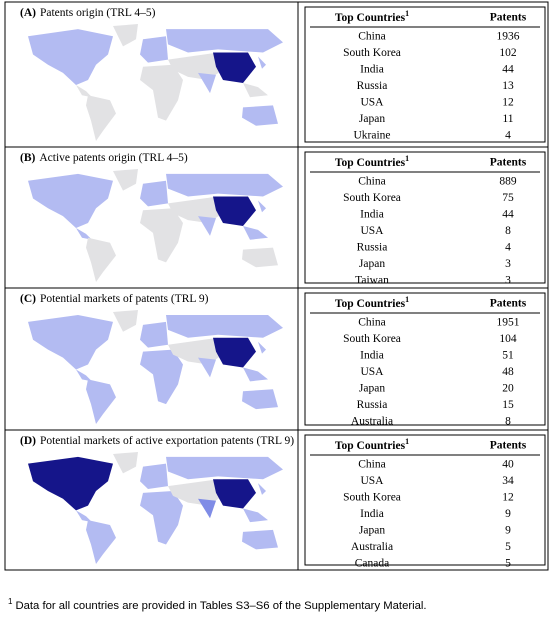  I want to click on patents-cell: 11, so click(507, 119).